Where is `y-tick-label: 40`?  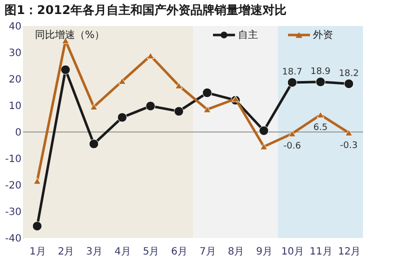
y-tick-label: 40 is located at coordinates (15, 27).